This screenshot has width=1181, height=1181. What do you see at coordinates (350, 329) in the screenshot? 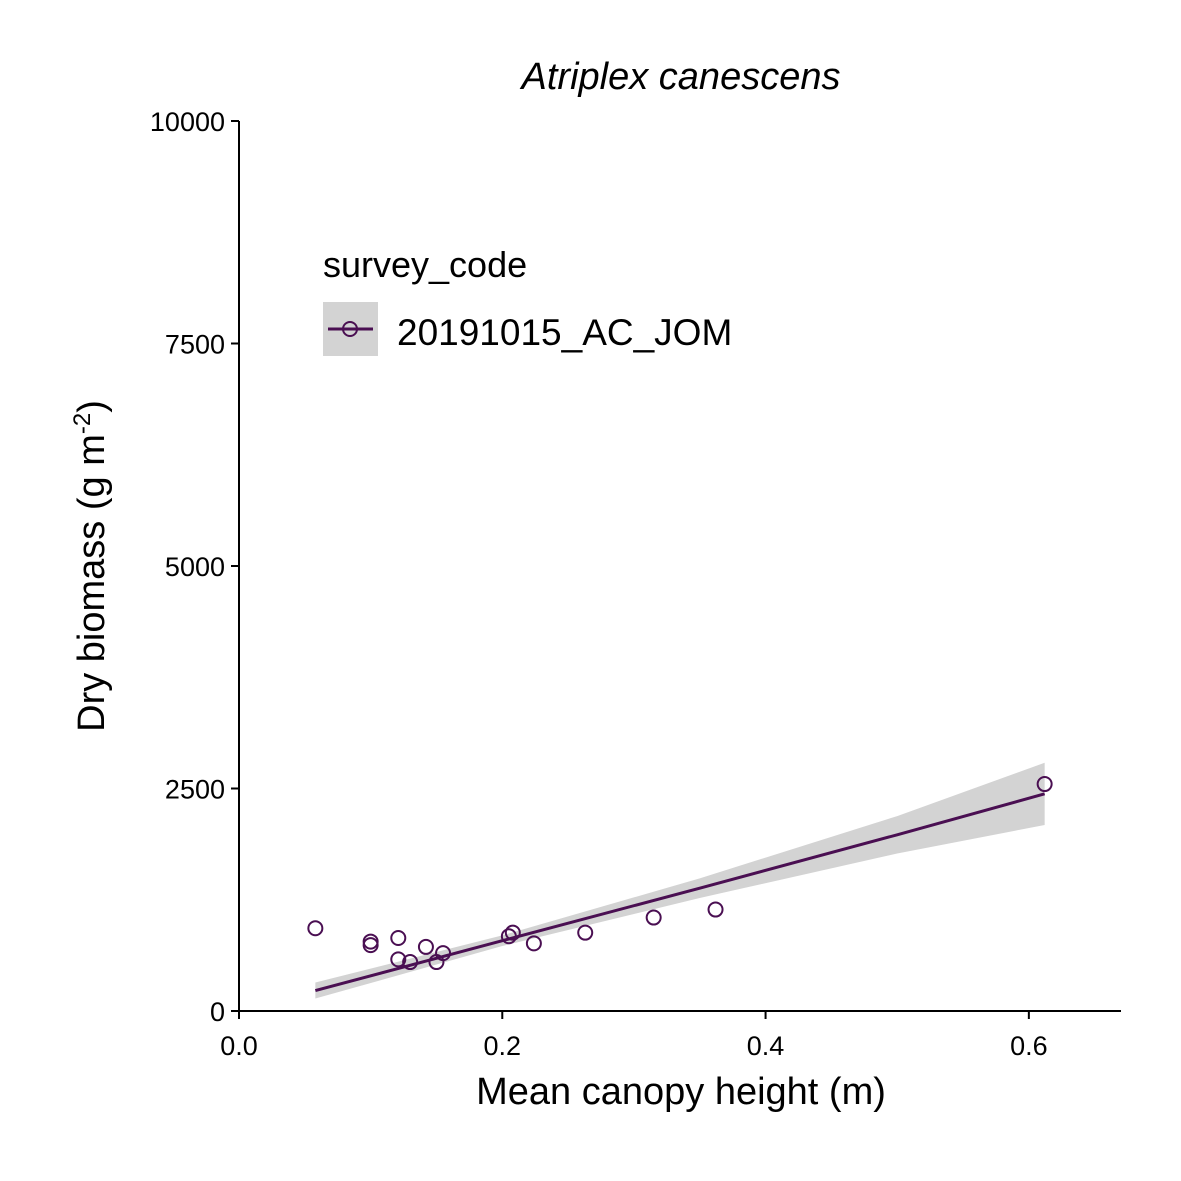
I see `legend-key-point` at bounding box center [350, 329].